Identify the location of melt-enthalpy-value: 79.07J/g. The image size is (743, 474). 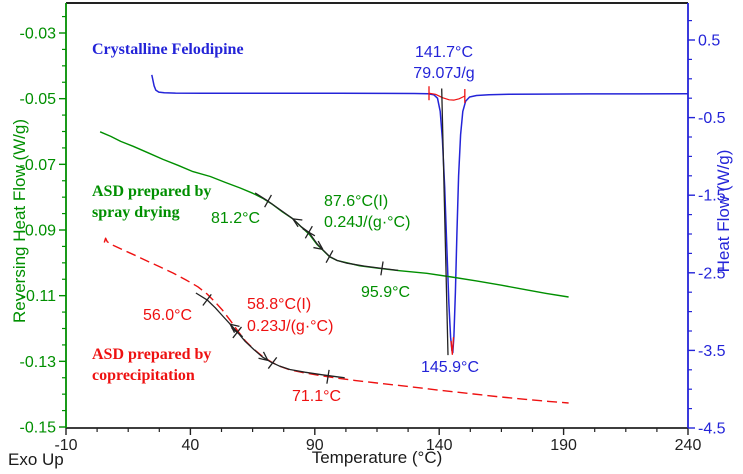
(444, 73).